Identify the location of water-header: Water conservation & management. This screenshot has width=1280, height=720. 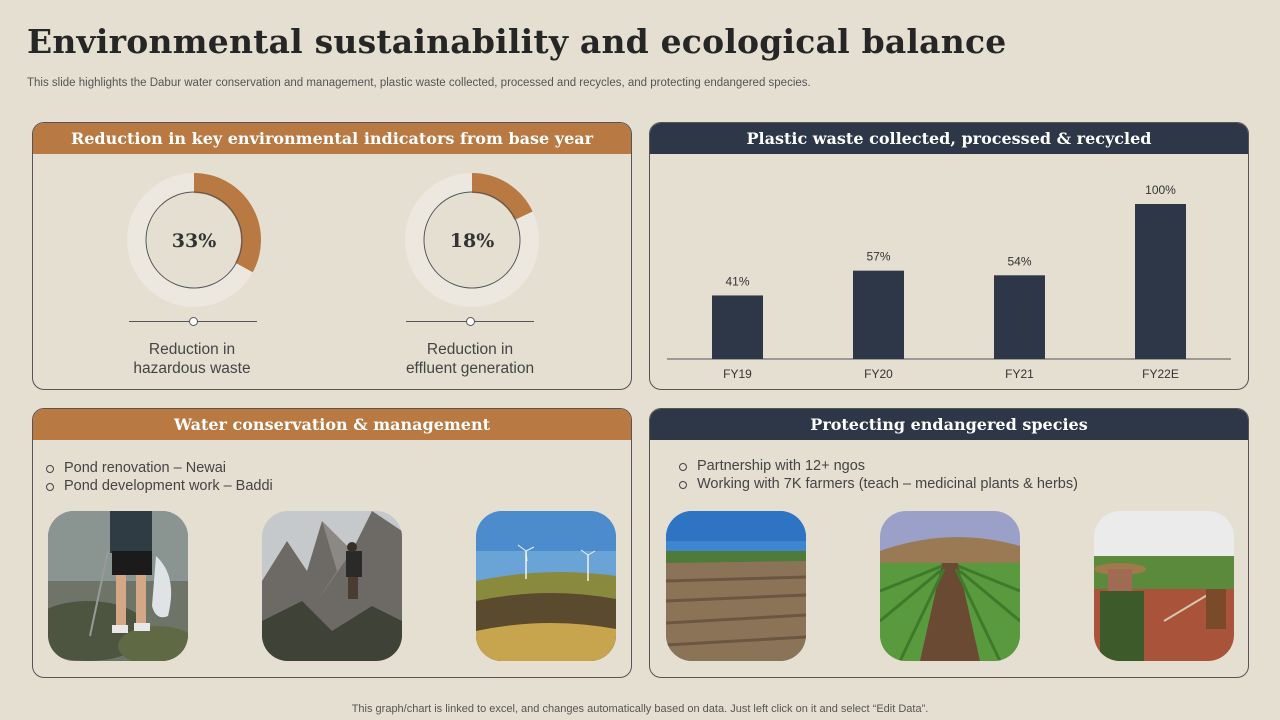
(332, 424).